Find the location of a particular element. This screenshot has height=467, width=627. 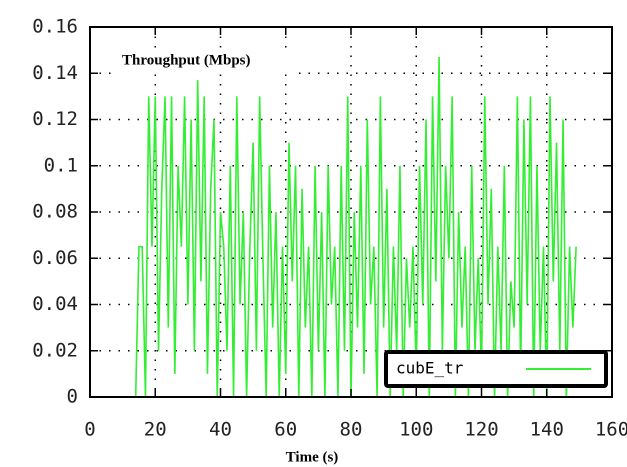

x-tick-label: 140 is located at coordinates (547, 430).